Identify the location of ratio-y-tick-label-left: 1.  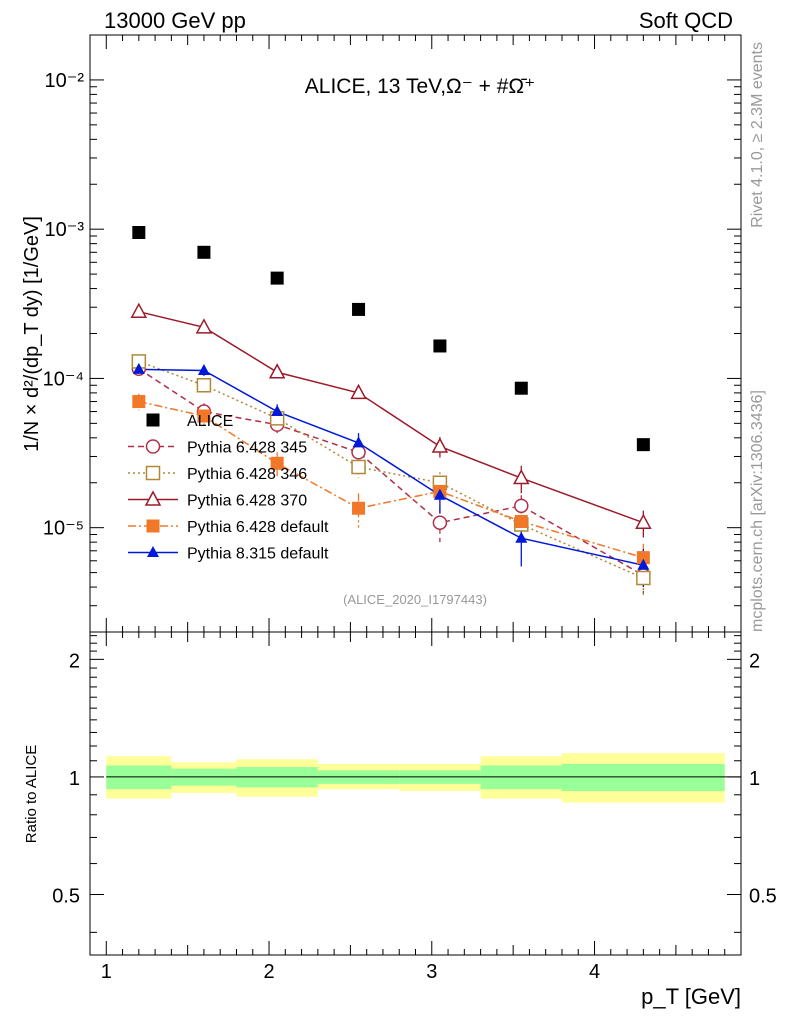
(74, 779).